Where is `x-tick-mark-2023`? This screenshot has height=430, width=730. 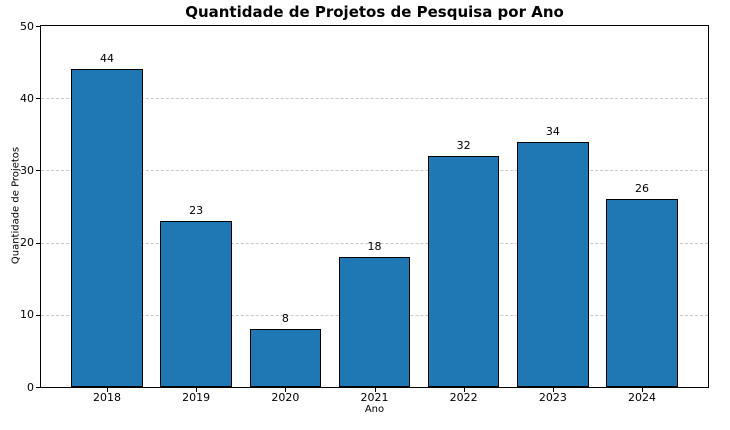
x-tick-mark-2023 is located at coordinates (553, 390).